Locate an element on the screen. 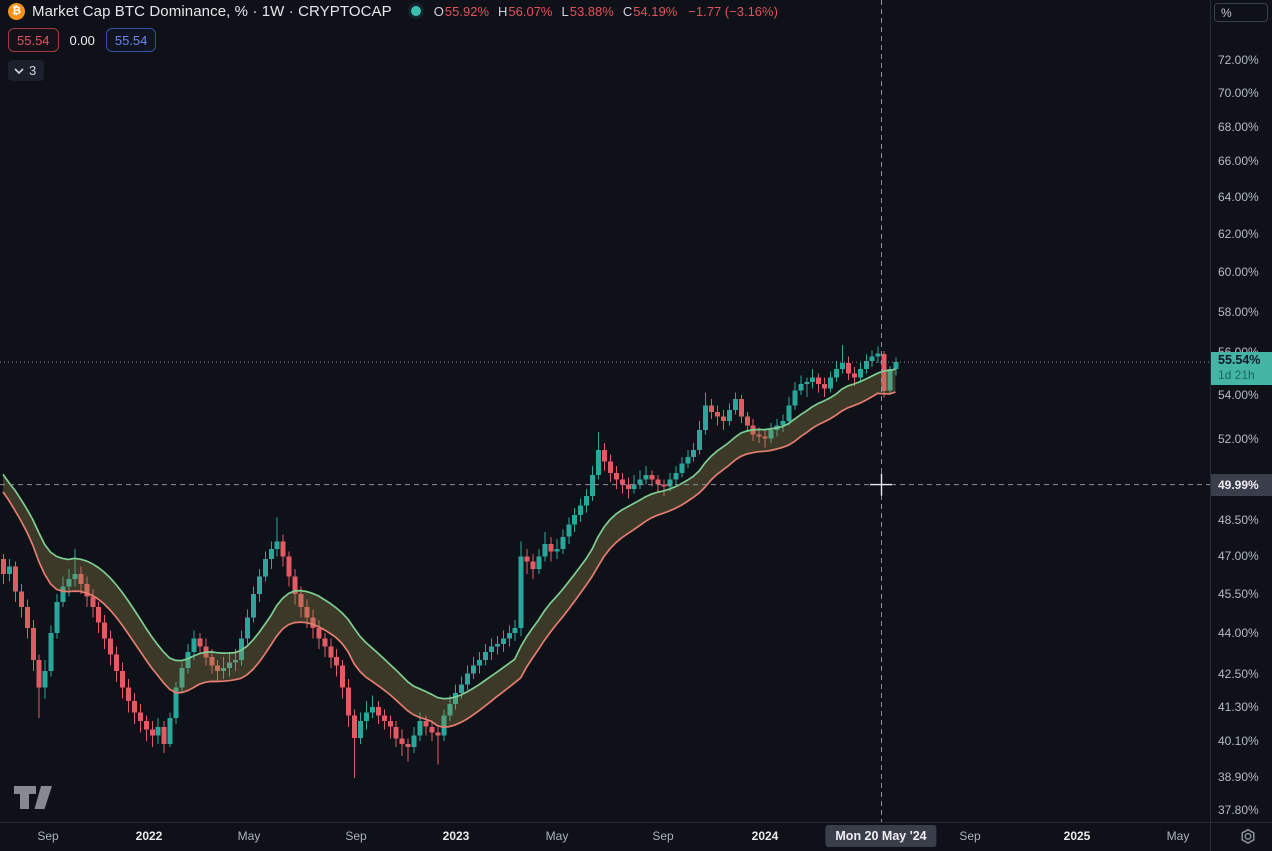 The image size is (1272, 851). open-value: 55.92% is located at coordinates (466, 11).